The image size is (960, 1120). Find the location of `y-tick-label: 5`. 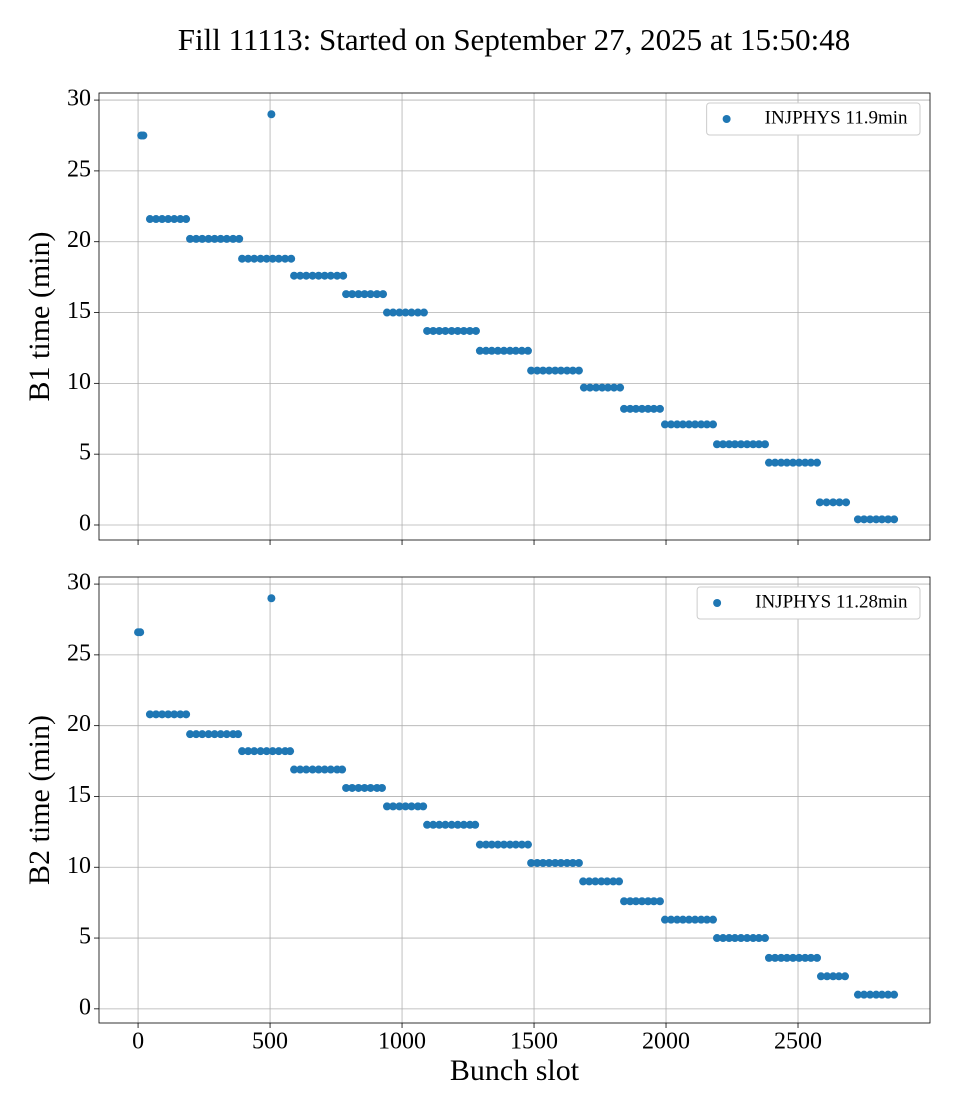

y-tick-label: 5 is located at coordinates (85, 937).